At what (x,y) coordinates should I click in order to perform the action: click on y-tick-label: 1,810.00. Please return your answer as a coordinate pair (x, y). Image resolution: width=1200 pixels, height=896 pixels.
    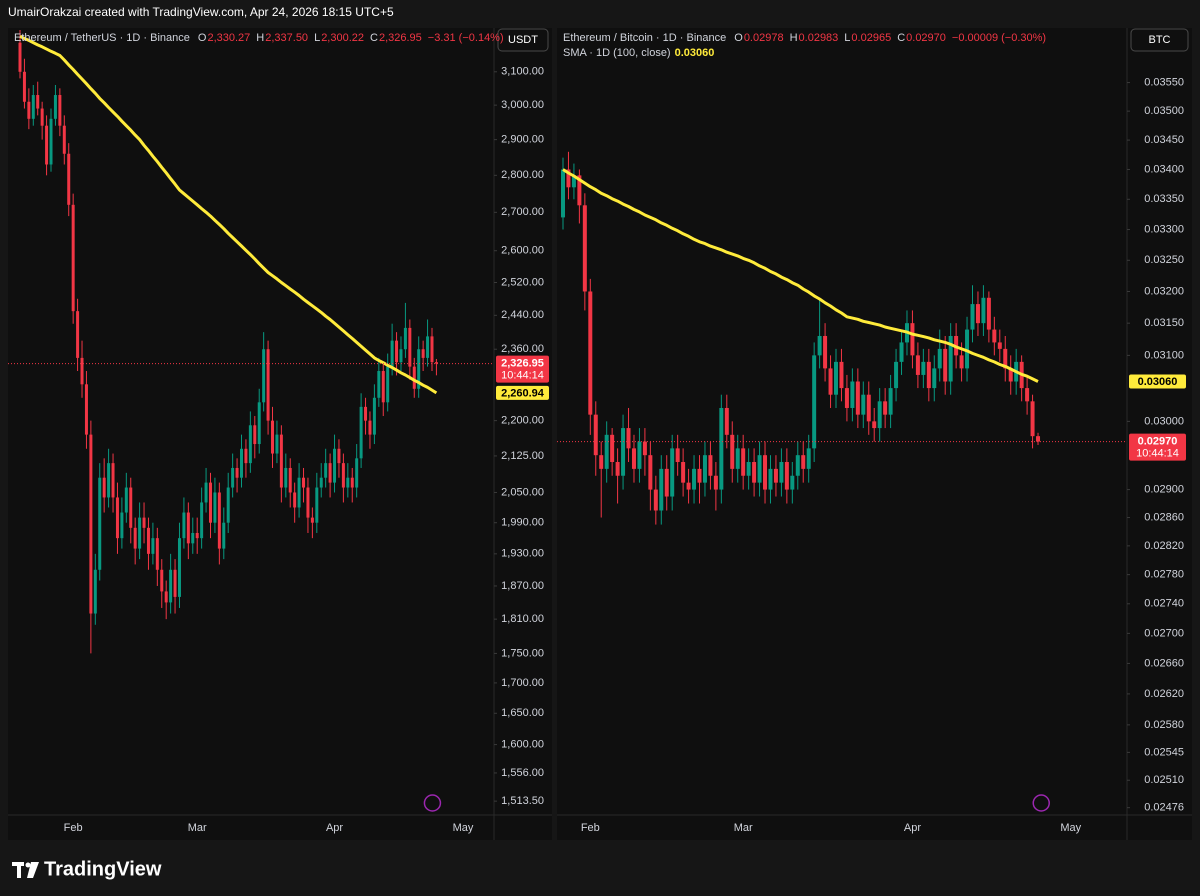
    Looking at the image, I should click on (522, 619).